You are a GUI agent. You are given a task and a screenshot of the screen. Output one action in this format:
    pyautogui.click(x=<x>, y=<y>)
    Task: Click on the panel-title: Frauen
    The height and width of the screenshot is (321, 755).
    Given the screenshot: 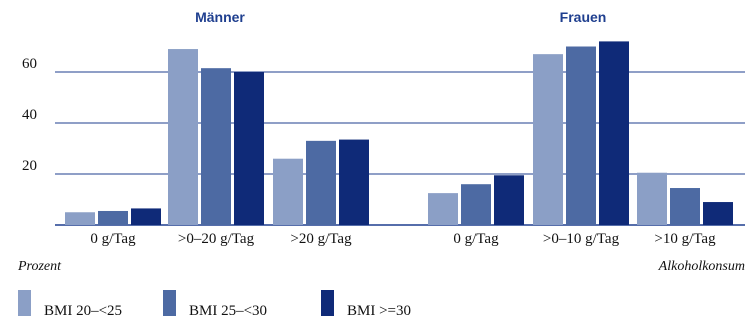 What is the action you would take?
    pyautogui.click(x=583, y=17)
    